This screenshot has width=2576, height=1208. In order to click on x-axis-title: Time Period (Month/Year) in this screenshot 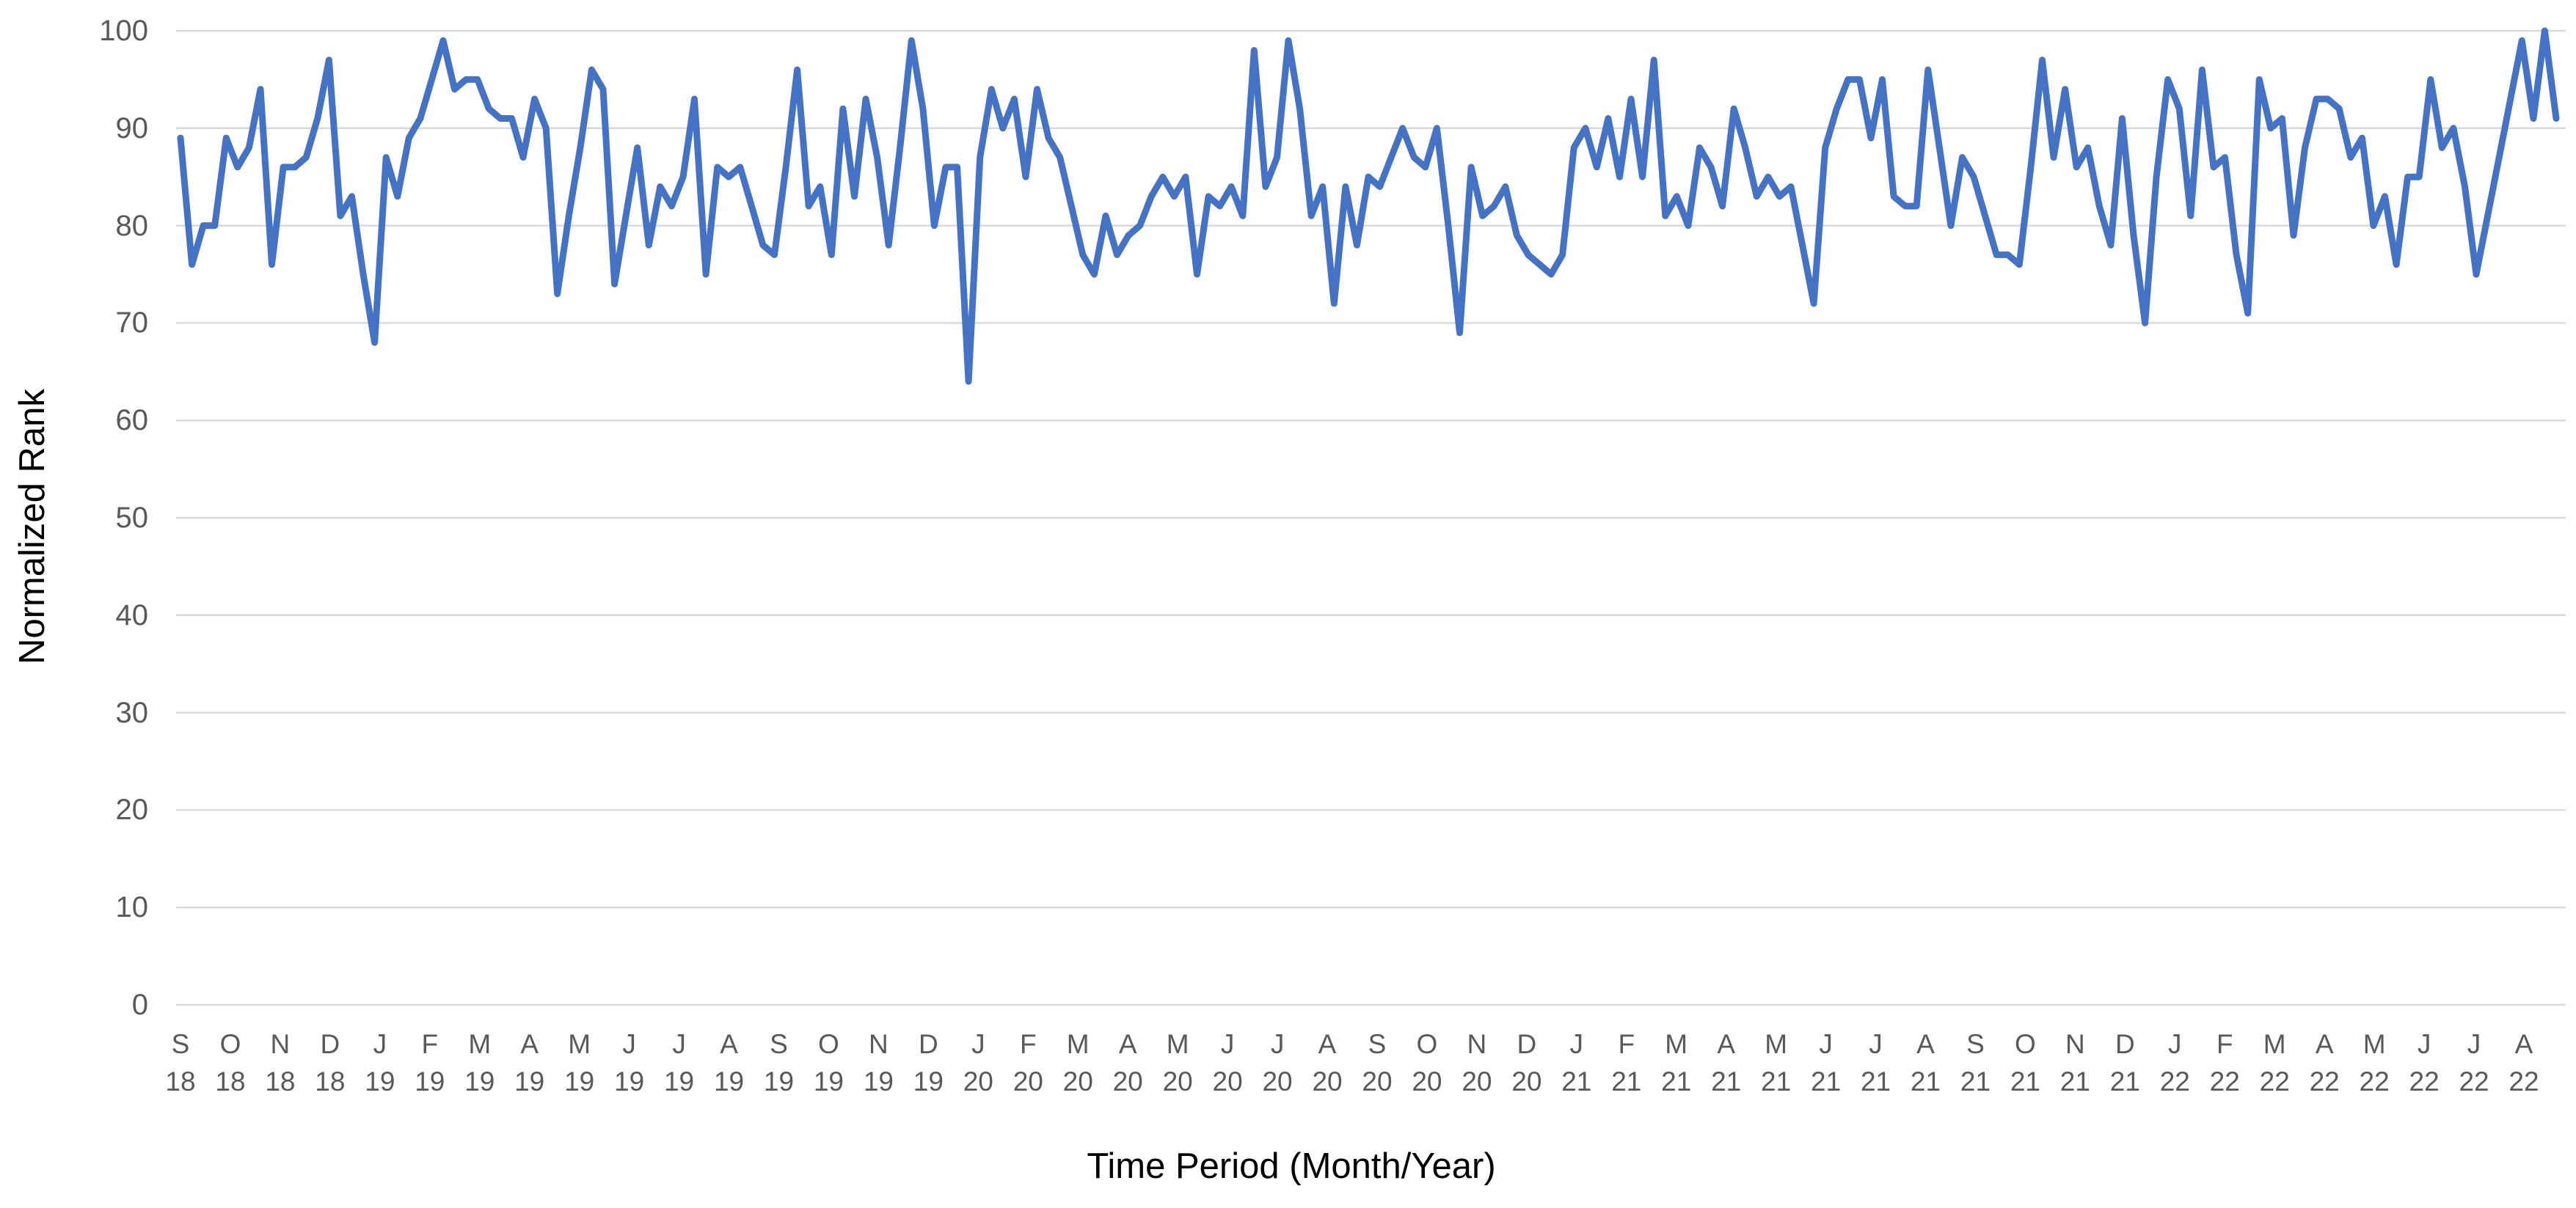, I will do `click(1292, 1166)`.